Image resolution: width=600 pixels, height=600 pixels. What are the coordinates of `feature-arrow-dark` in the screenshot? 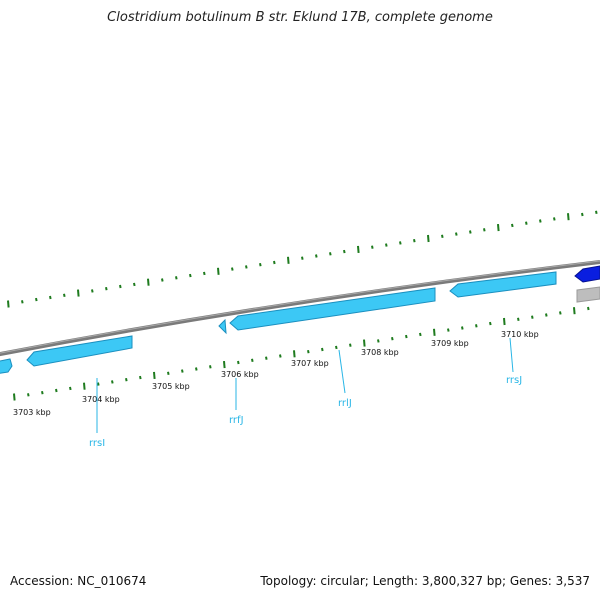 It's located at (587, 274).